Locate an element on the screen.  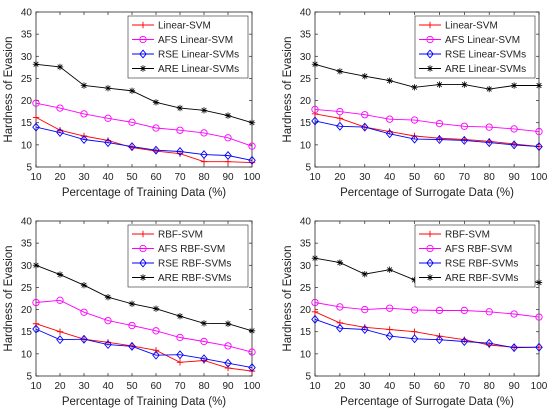
y-tick-label: 35 is located at coordinates (27, 244).